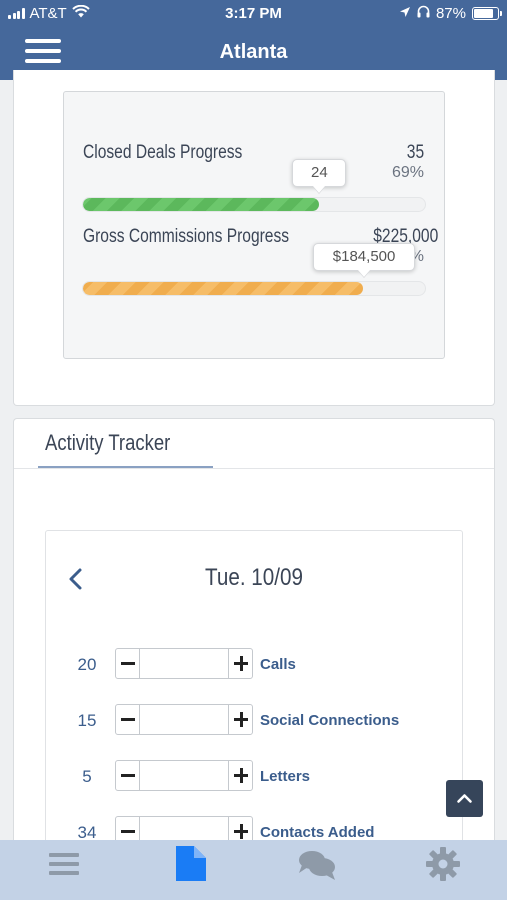  What do you see at coordinates (201, 204) in the screenshot?
I see `closed-deals-progress-fill` at bounding box center [201, 204].